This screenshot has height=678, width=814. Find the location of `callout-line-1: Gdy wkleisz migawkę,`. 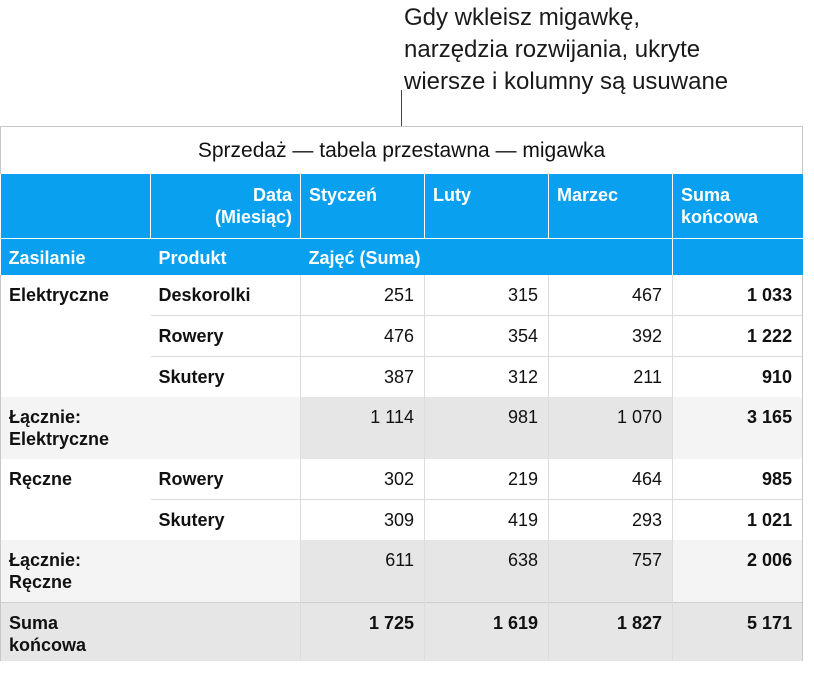

callout-line-1: Gdy wkleisz migawkę, is located at coordinates (522, 17).